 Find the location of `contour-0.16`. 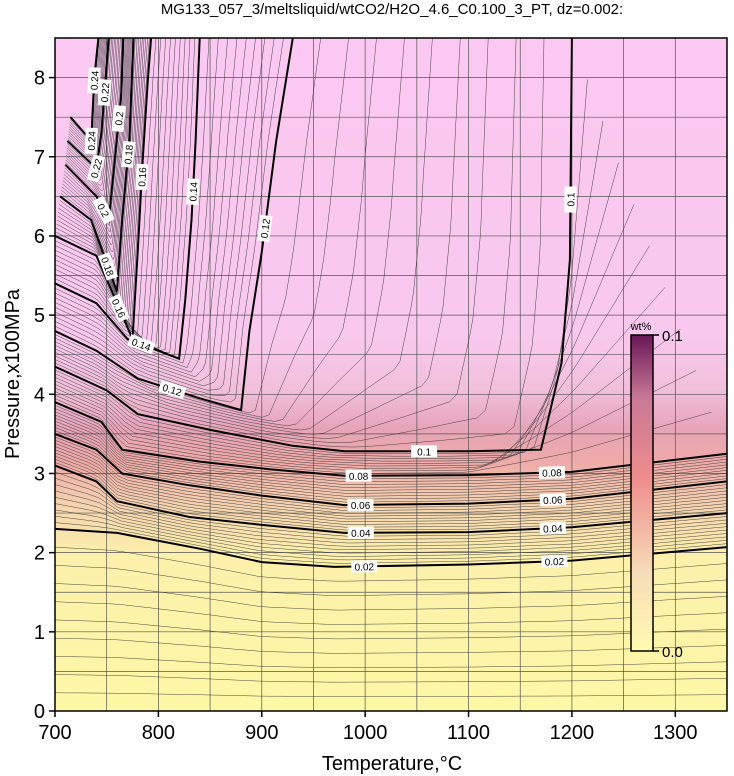

contour-0.16 is located at coordinates (104, 189).